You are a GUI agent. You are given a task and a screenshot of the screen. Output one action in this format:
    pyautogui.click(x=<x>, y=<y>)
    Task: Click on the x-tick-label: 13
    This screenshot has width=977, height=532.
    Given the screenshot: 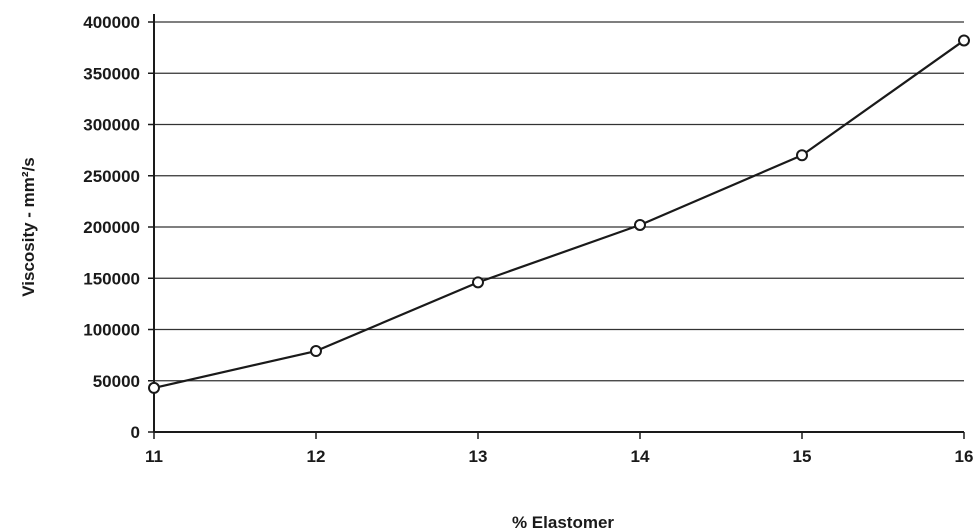 What is the action you would take?
    pyautogui.click(x=478, y=456)
    